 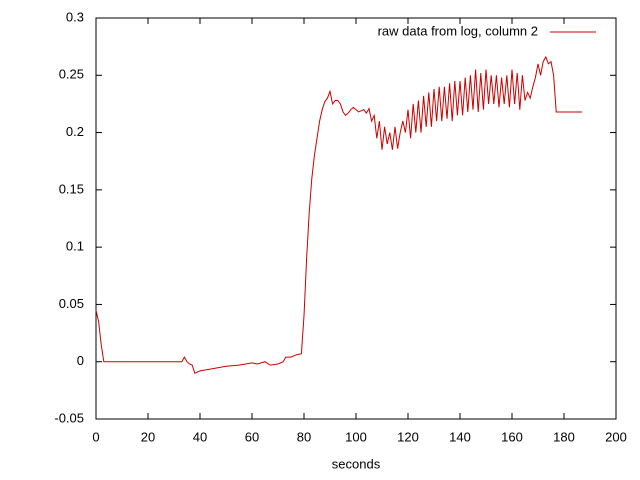 I want to click on x-tick-label: 160, so click(x=512, y=436).